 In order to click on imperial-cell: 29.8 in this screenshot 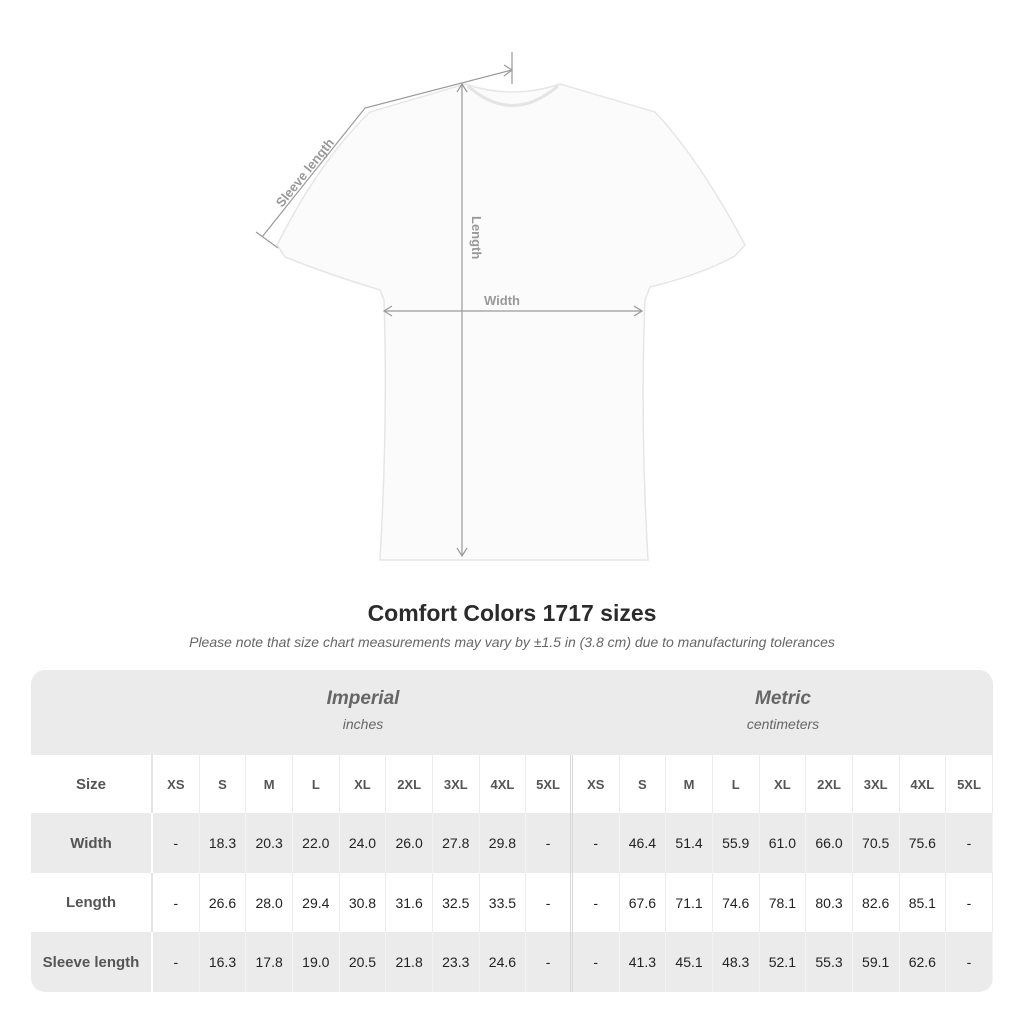, I will do `click(503, 843)`.